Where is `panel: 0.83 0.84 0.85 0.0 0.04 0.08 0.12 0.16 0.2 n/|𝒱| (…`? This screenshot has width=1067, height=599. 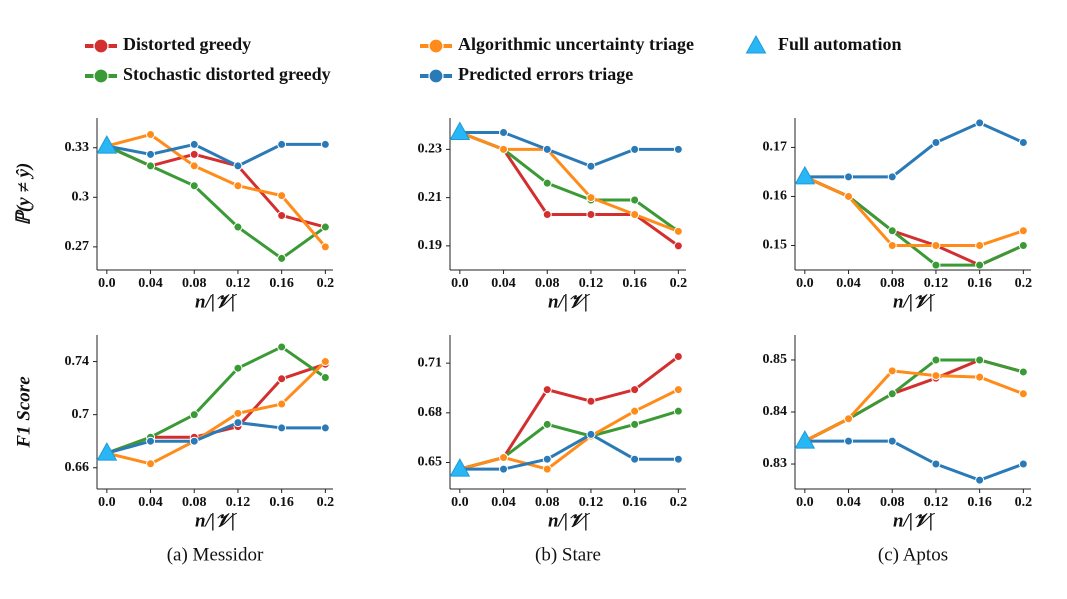 panel: 0.83 0.84 0.85 0.0 0.04 0.08 0.12 0.16 0.2 n/|𝒱| (… is located at coordinates (897, 450).